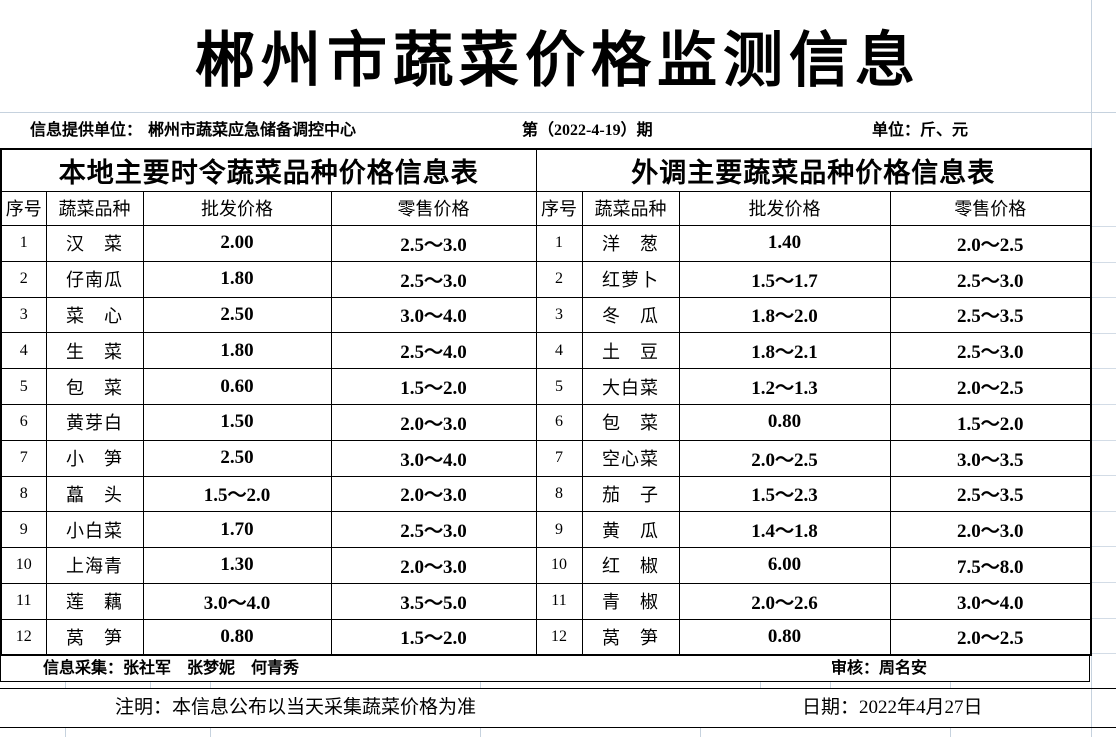 The width and height of the screenshot is (1116, 737). I want to click on table-title-row: 本地主要时令蔬菜品种价格信息表 外调主要蔬菜品种价格信息表, so click(546, 170).